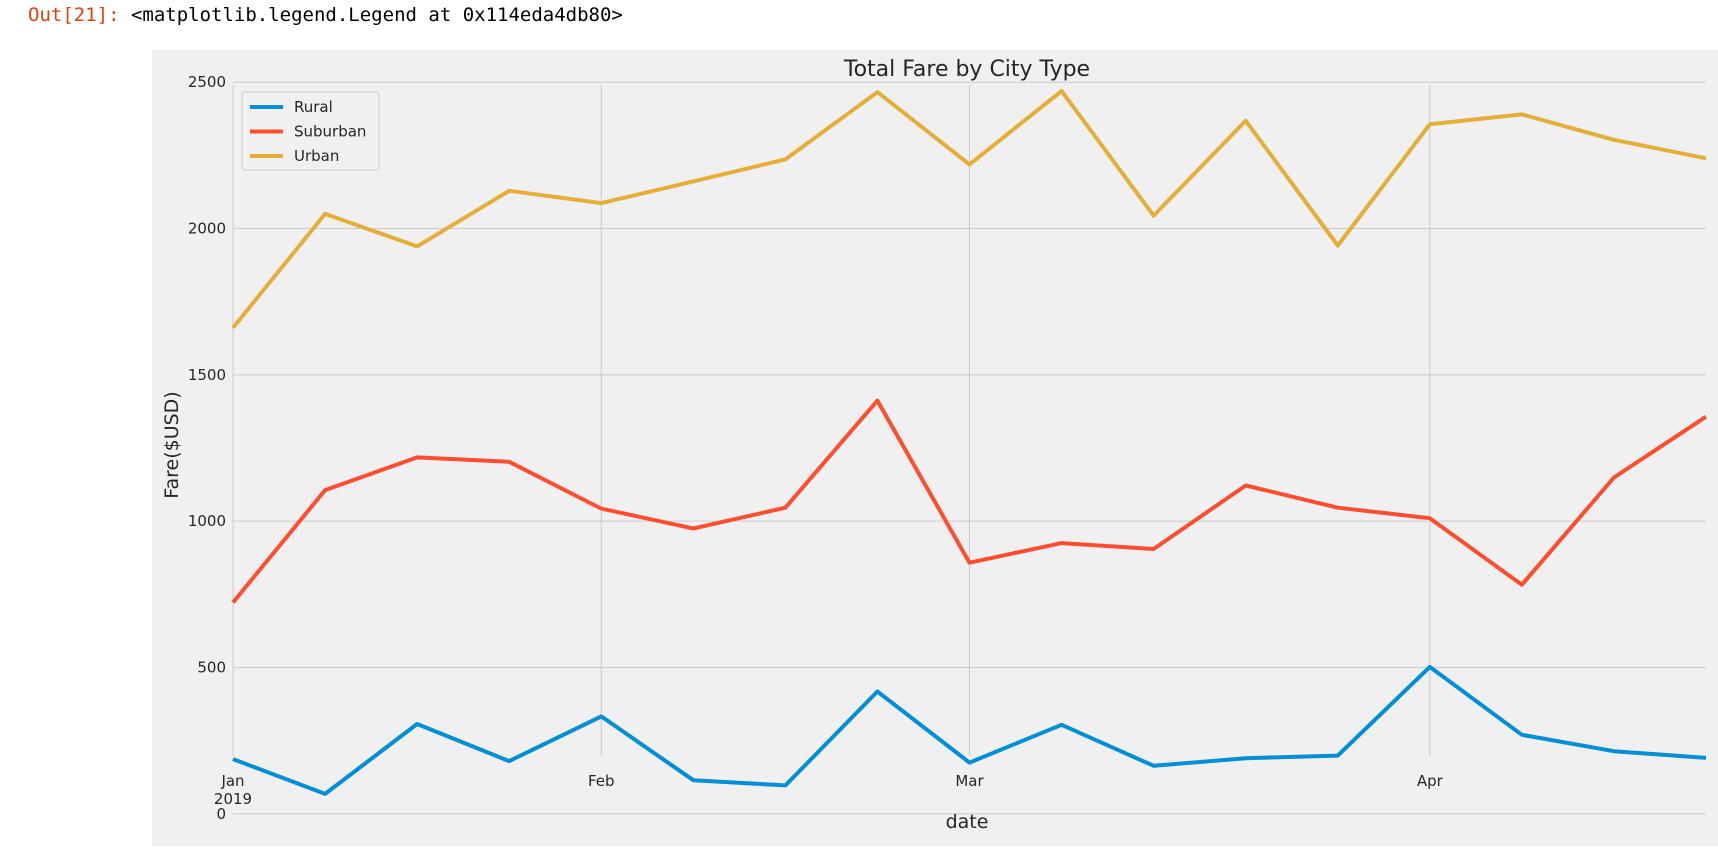 Image resolution: width=1718 pixels, height=850 pixels. What do you see at coordinates (330, 132) in the screenshot?
I see `legend-label-suburban: Suburban` at bounding box center [330, 132].